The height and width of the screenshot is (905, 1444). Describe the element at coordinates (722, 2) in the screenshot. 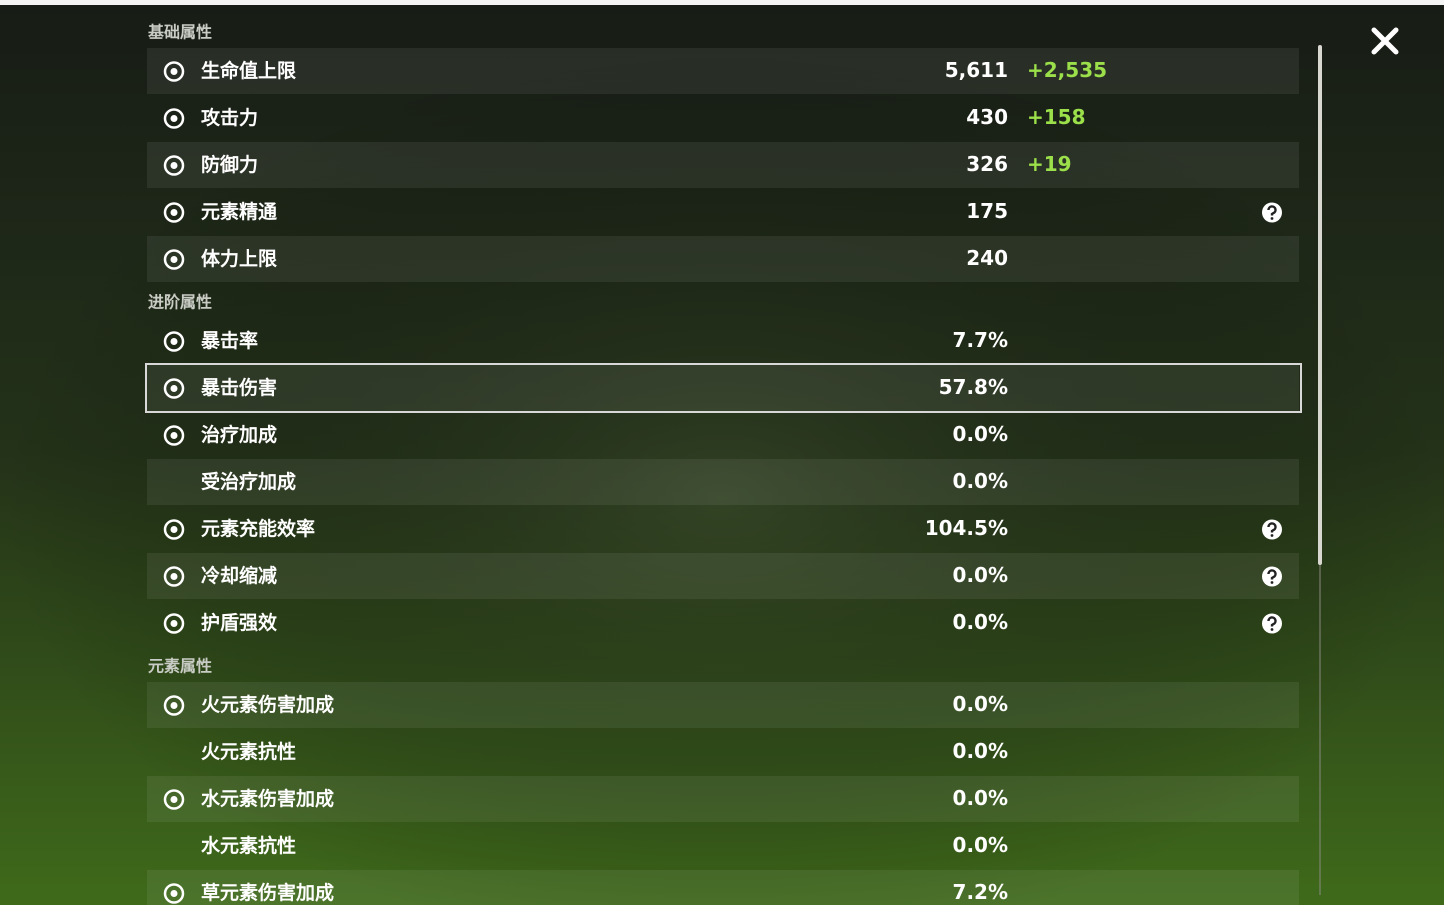

I see `top-strip` at that location.